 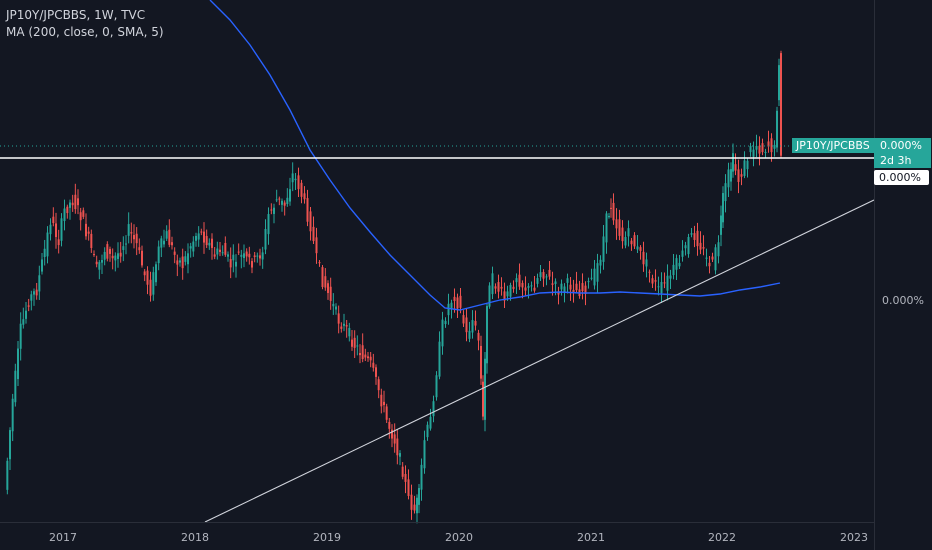 What do you see at coordinates (437, 522) in the screenshot?
I see `time-axis-separator` at bounding box center [437, 522].